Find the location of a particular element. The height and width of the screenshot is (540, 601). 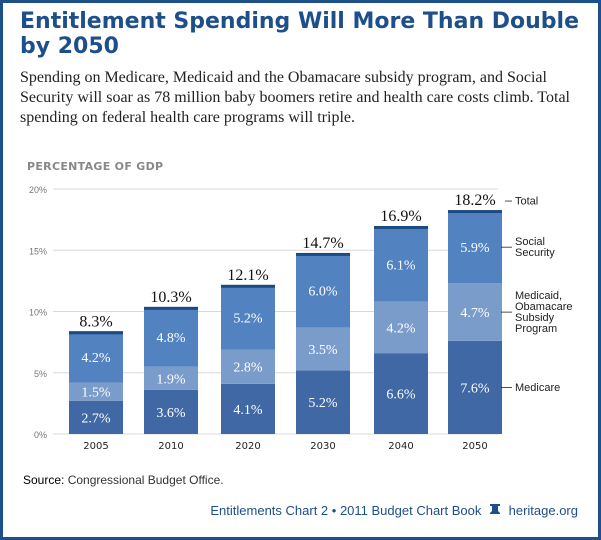

legend-label: Medicare is located at coordinates (537, 388).